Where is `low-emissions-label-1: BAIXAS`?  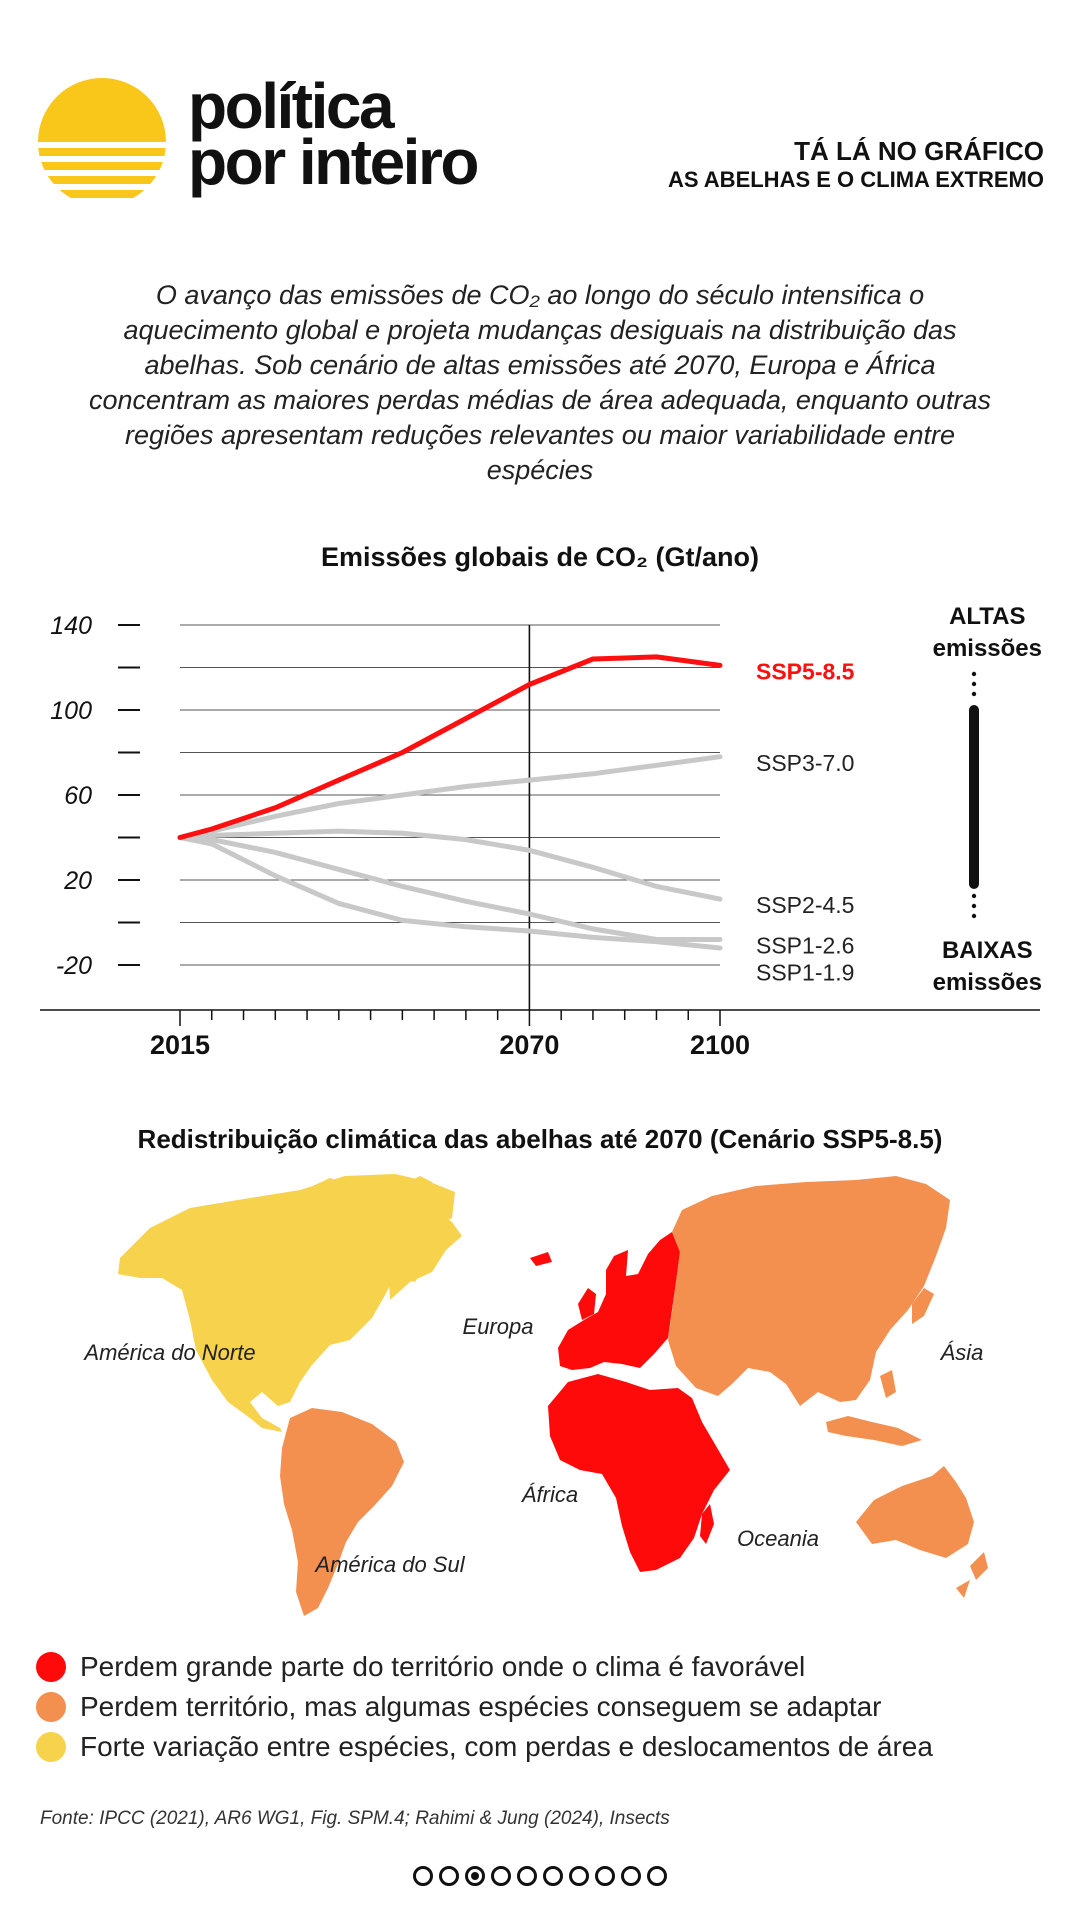 low-emissions-label-1: BAIXAS is located at coordinates (987, 950).